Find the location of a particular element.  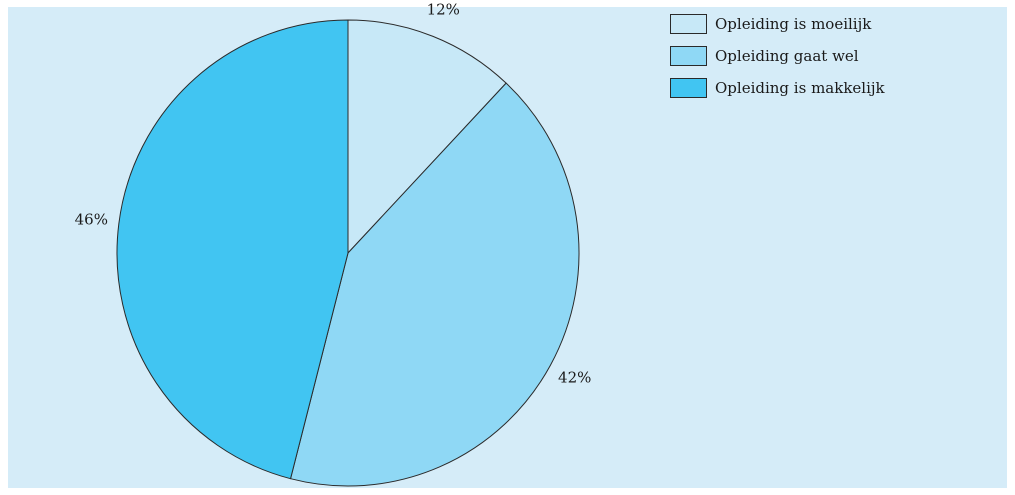

legend-item: Opleiding is makkelijk is located at coordinates (777, 88).